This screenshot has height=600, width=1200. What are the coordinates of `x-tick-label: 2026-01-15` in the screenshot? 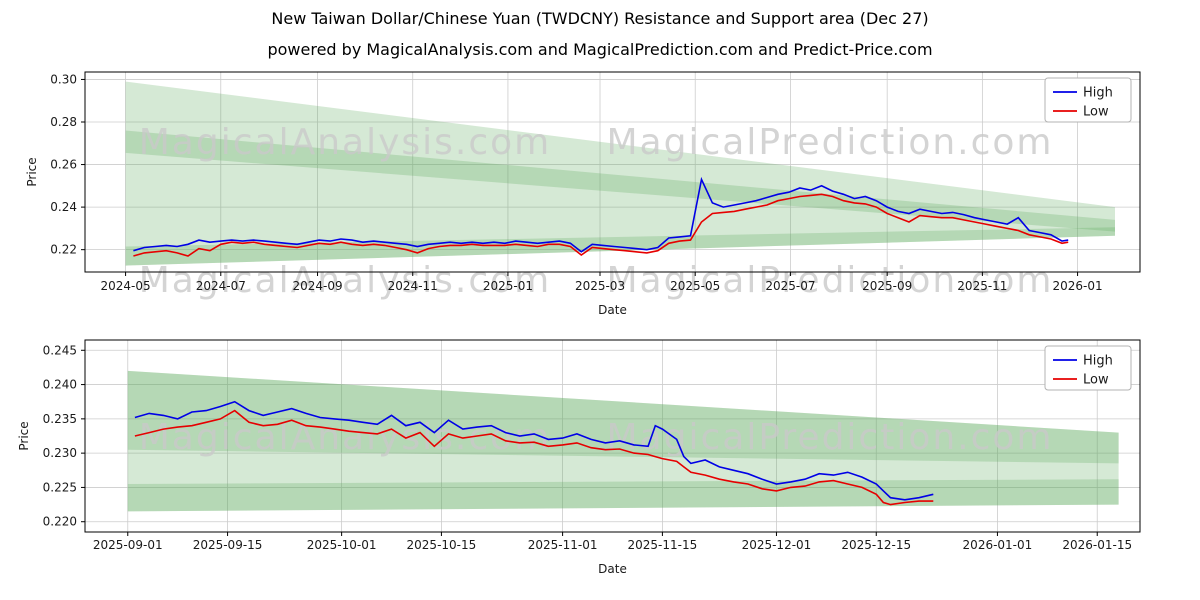 It's located at (1097, 545).